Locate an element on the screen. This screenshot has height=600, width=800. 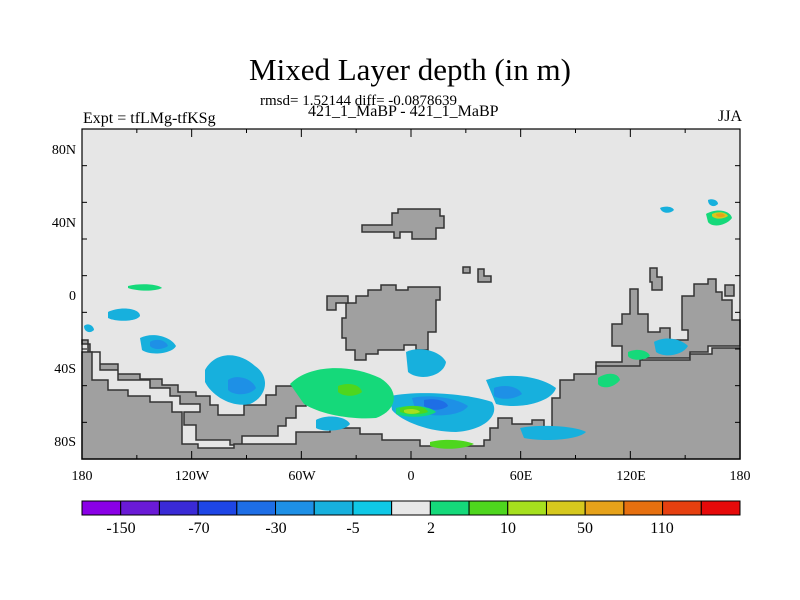
anomaly-yellow-b is located at coordinates (412, 411).